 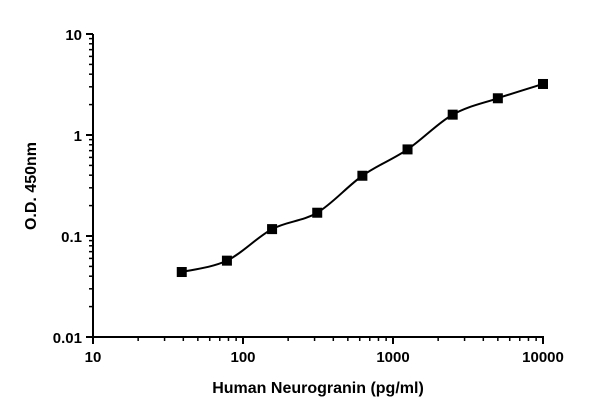 I want to click on x-tick-label: 1000, so click(x=392, y=357).